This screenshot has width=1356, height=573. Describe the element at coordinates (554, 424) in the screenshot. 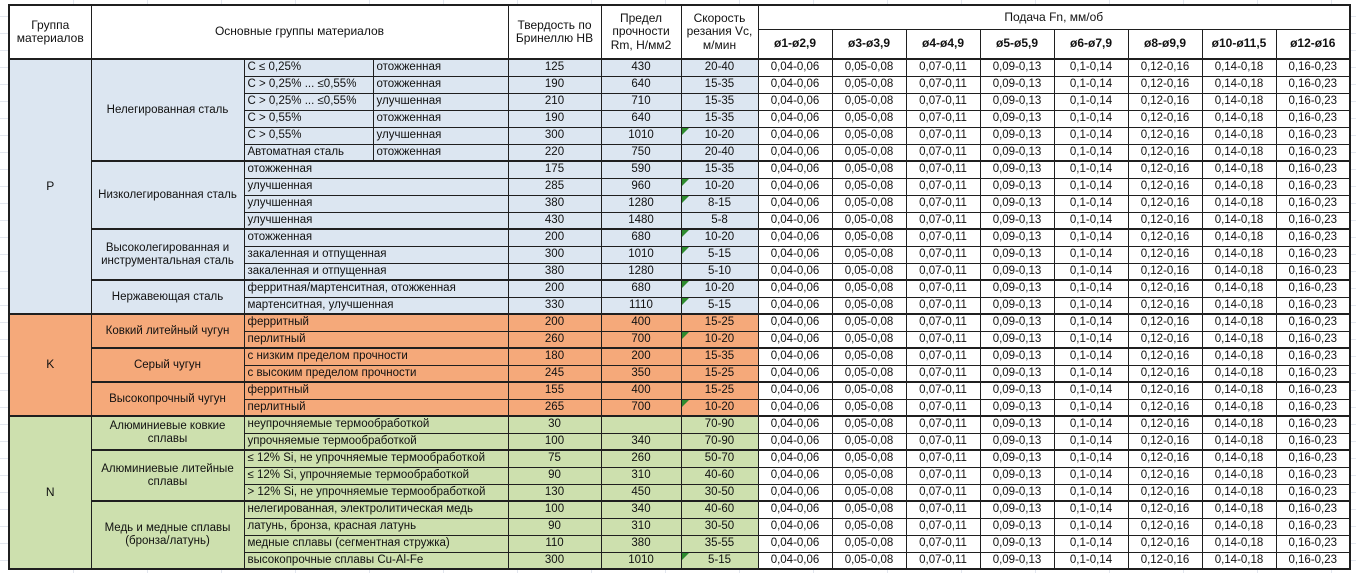

I see `hardness-cell: 30` at that location.